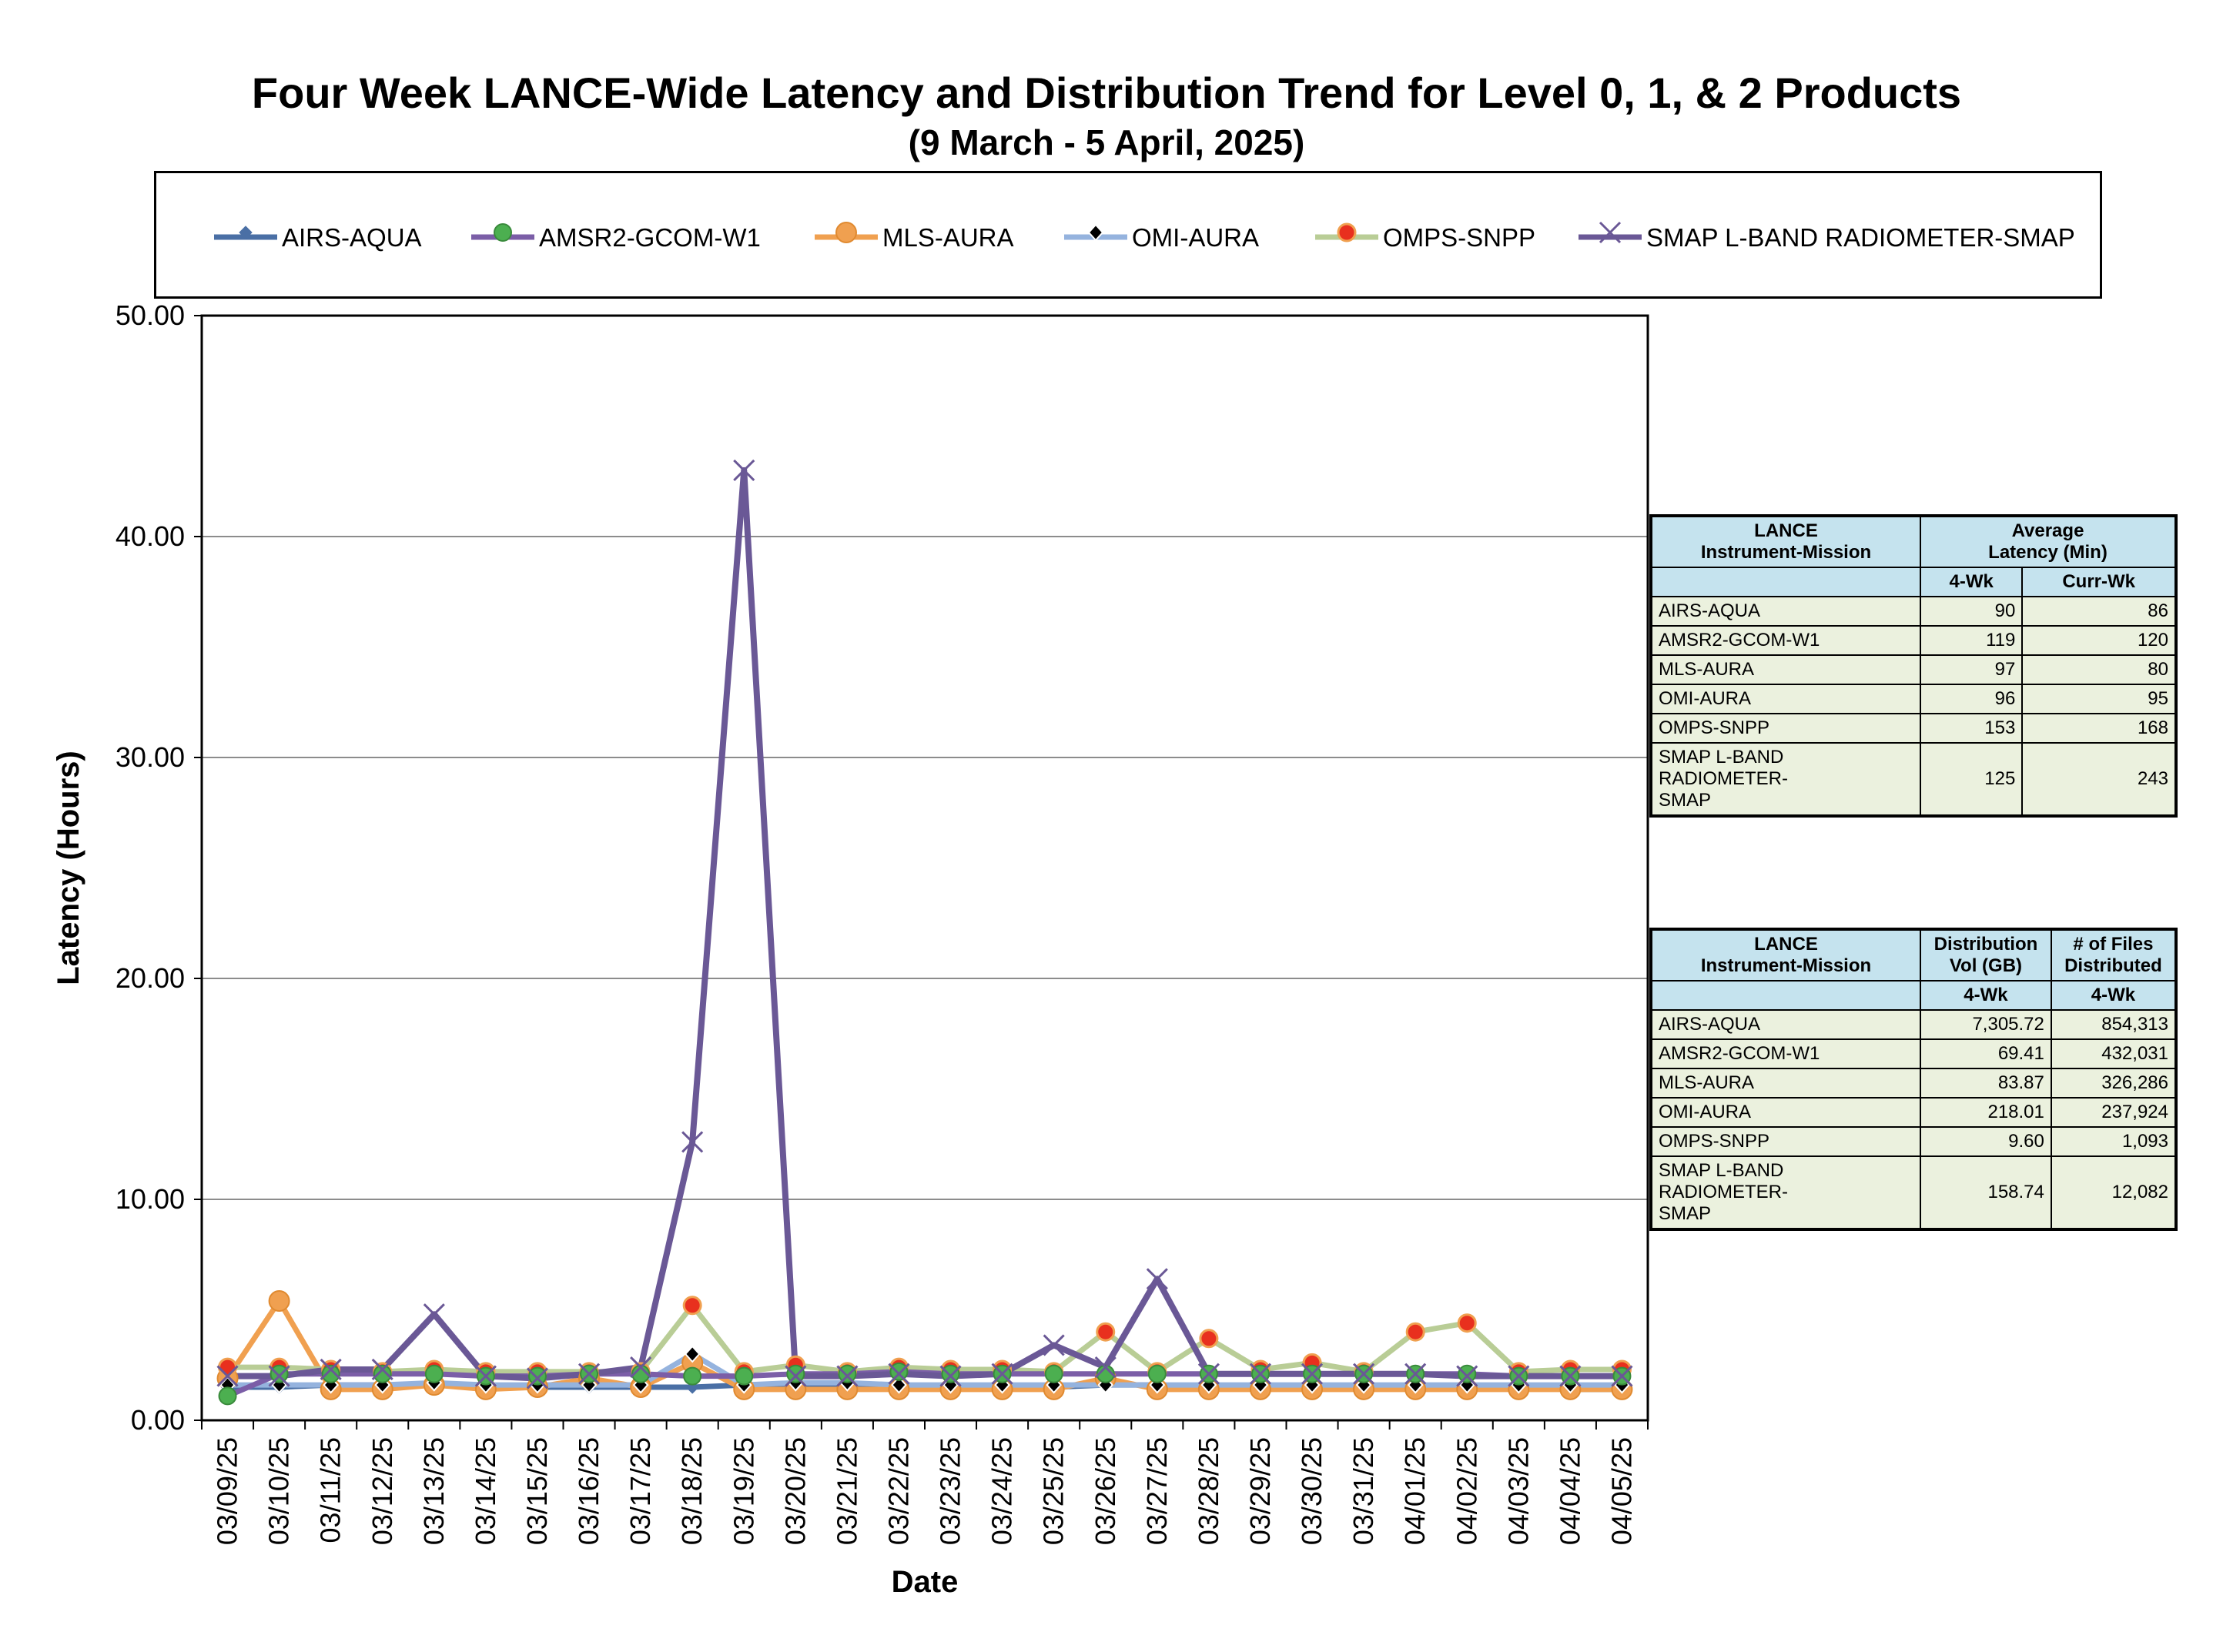  I want to click on dist-subheader-files: 4-Wk, so click(2114, 995).